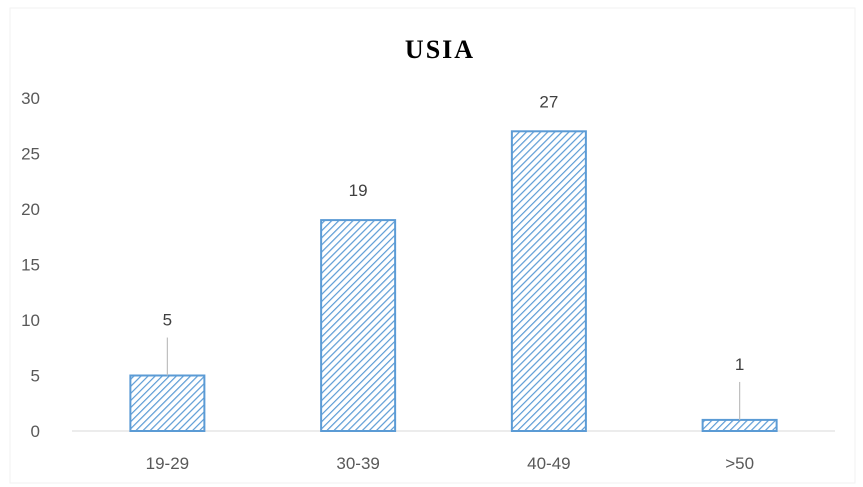 The width and height of the screenshot is (863, 487). I want to click on data-label: 5, so click(167, 320).